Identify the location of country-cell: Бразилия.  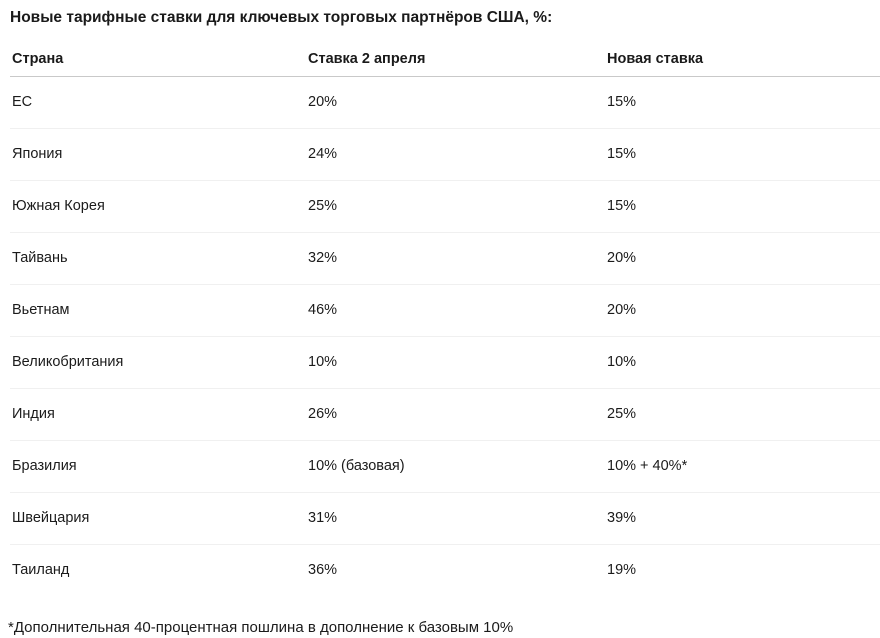
(158, 466).